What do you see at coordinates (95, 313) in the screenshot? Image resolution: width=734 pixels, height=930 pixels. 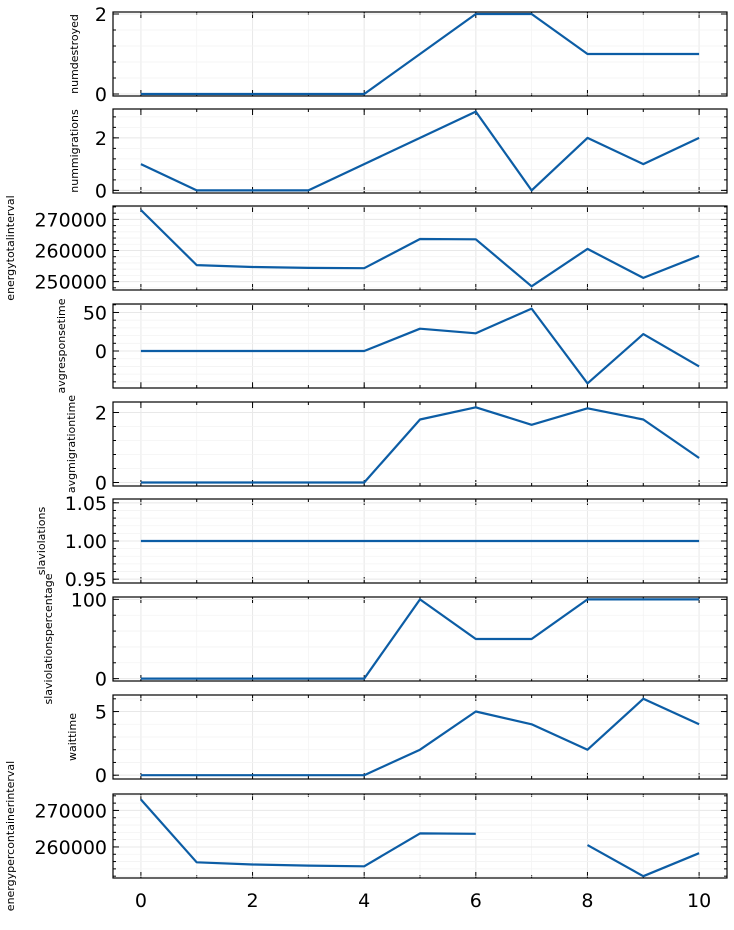 I see `y-tick-label: 50` at bounding box center [95, 313].